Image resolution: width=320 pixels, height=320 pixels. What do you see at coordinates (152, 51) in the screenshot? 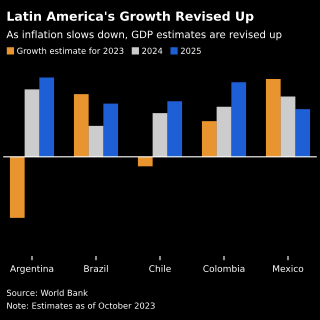
I see `legend-label: 2024` at bounding box center [152, 51].